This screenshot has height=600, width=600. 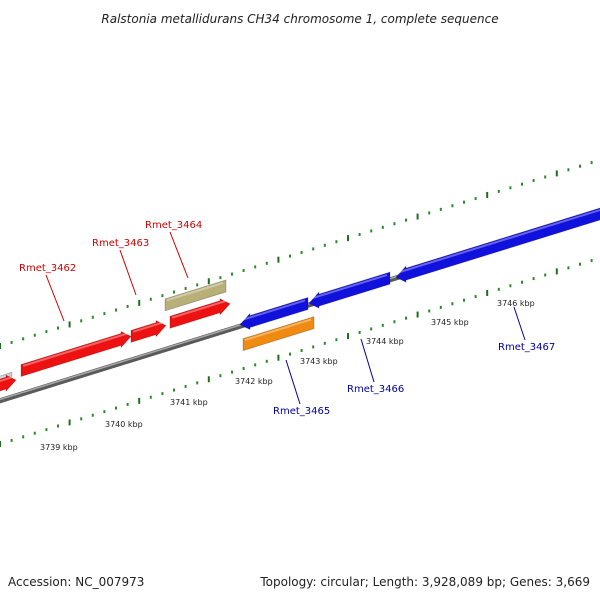 What do you see at coordinates (59, 447) in the screenshot?
I see `tick-label: 3739 kbp` at bounding box center [59, 447].